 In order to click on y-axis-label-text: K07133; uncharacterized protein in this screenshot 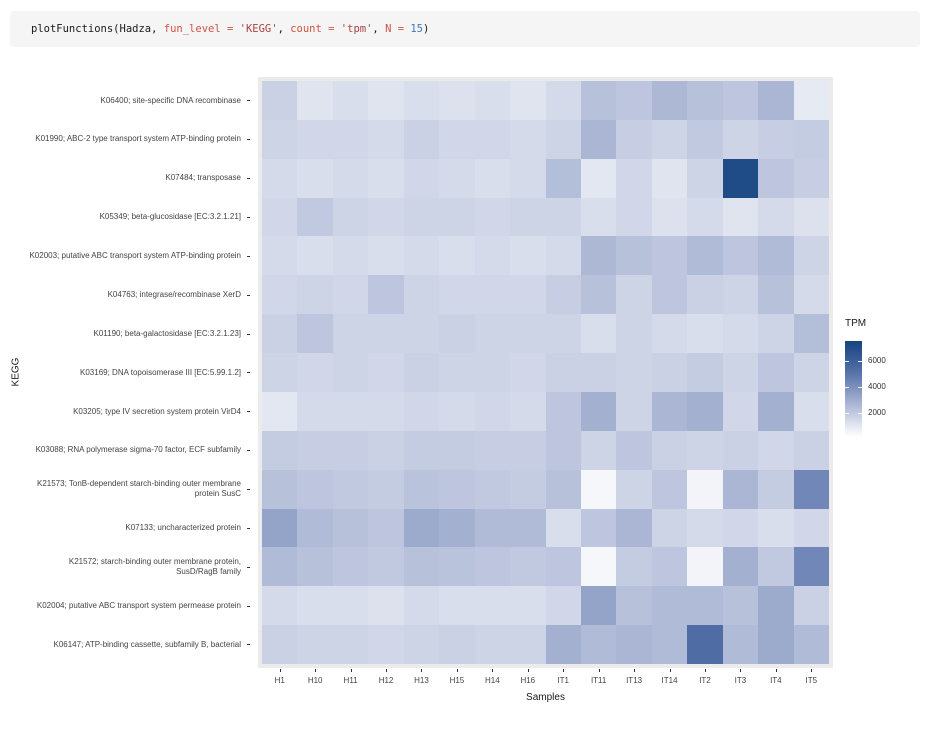, I will do `click(183, 528)`.